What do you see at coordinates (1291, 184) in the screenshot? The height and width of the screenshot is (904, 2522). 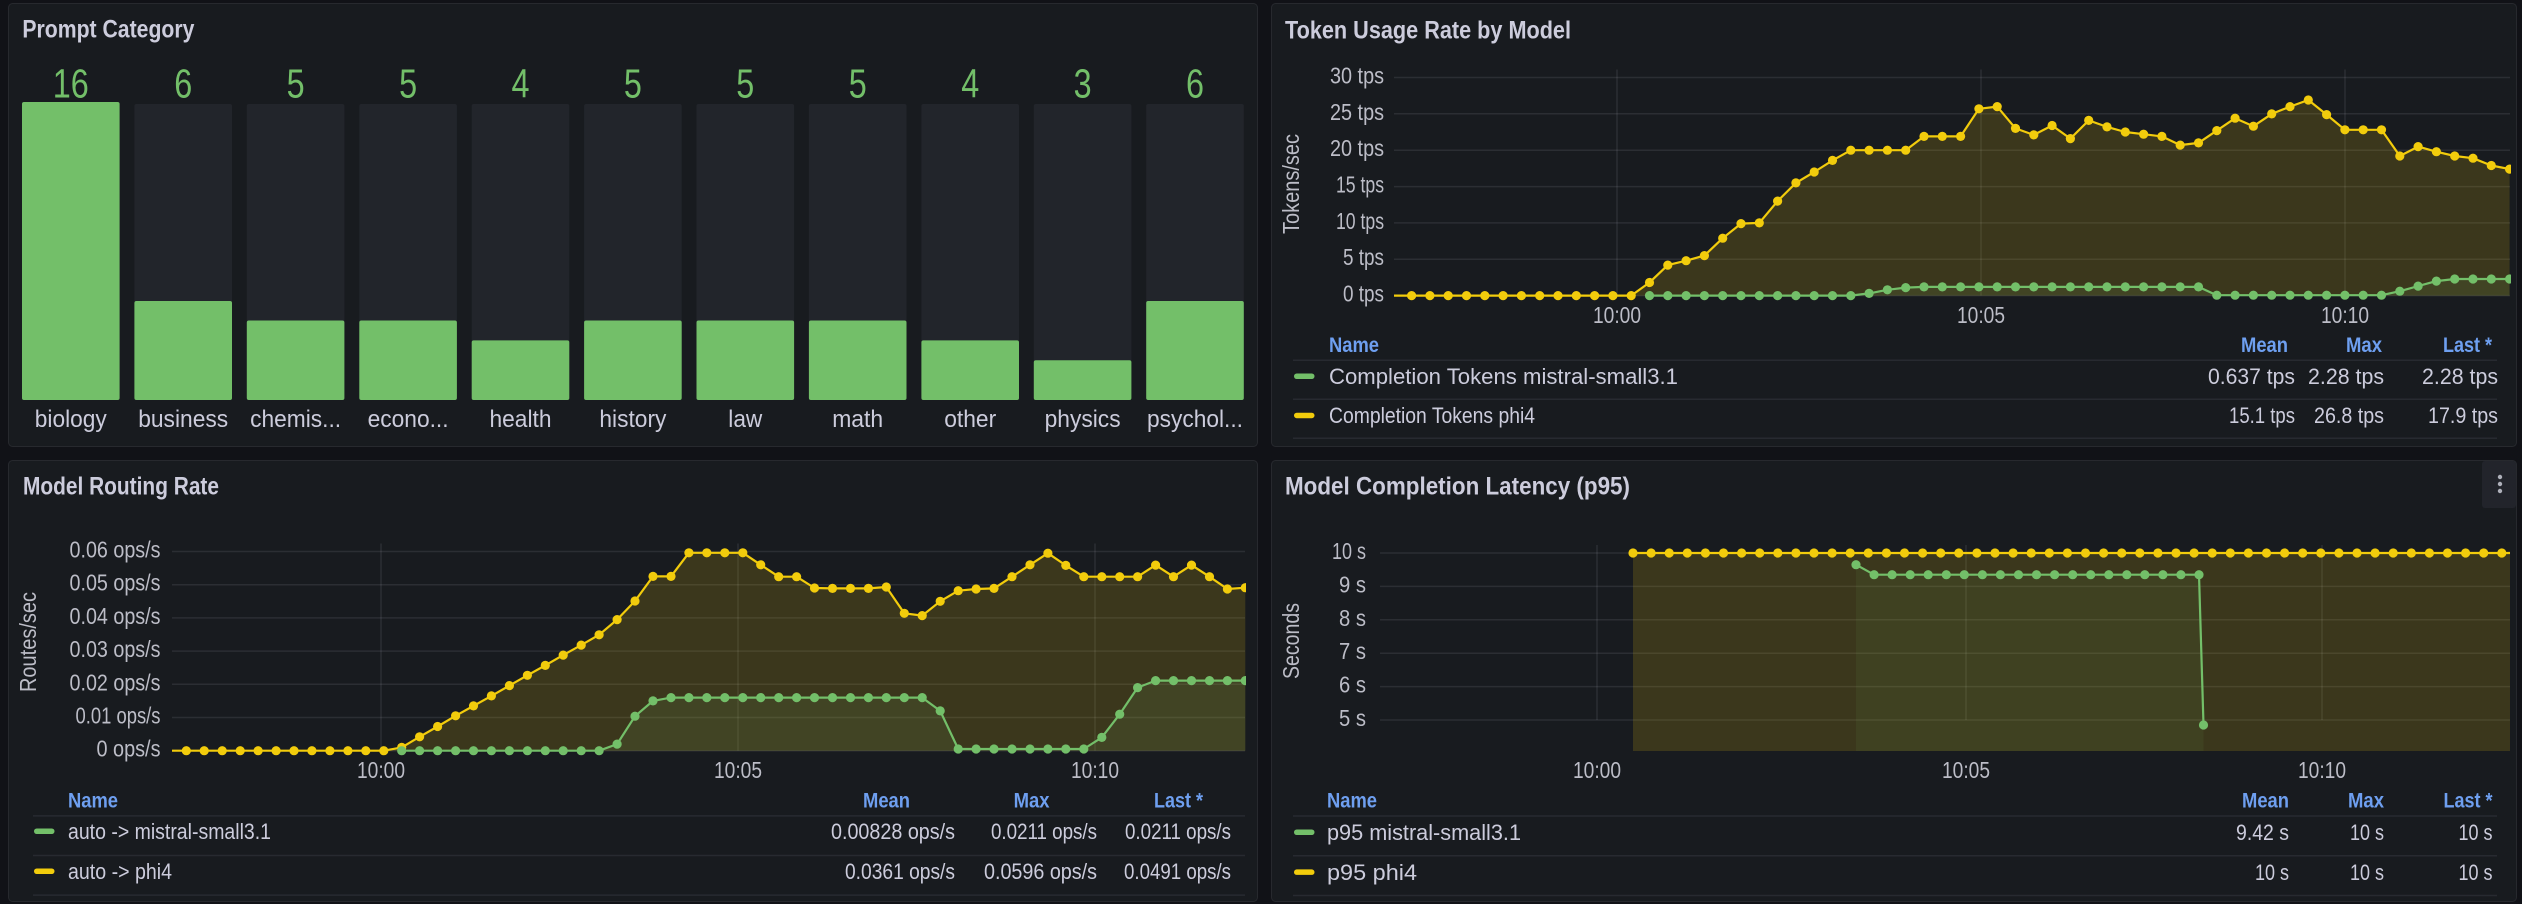 I see `svg-text: Tokens/sec` at bounding box center [1291, 184].